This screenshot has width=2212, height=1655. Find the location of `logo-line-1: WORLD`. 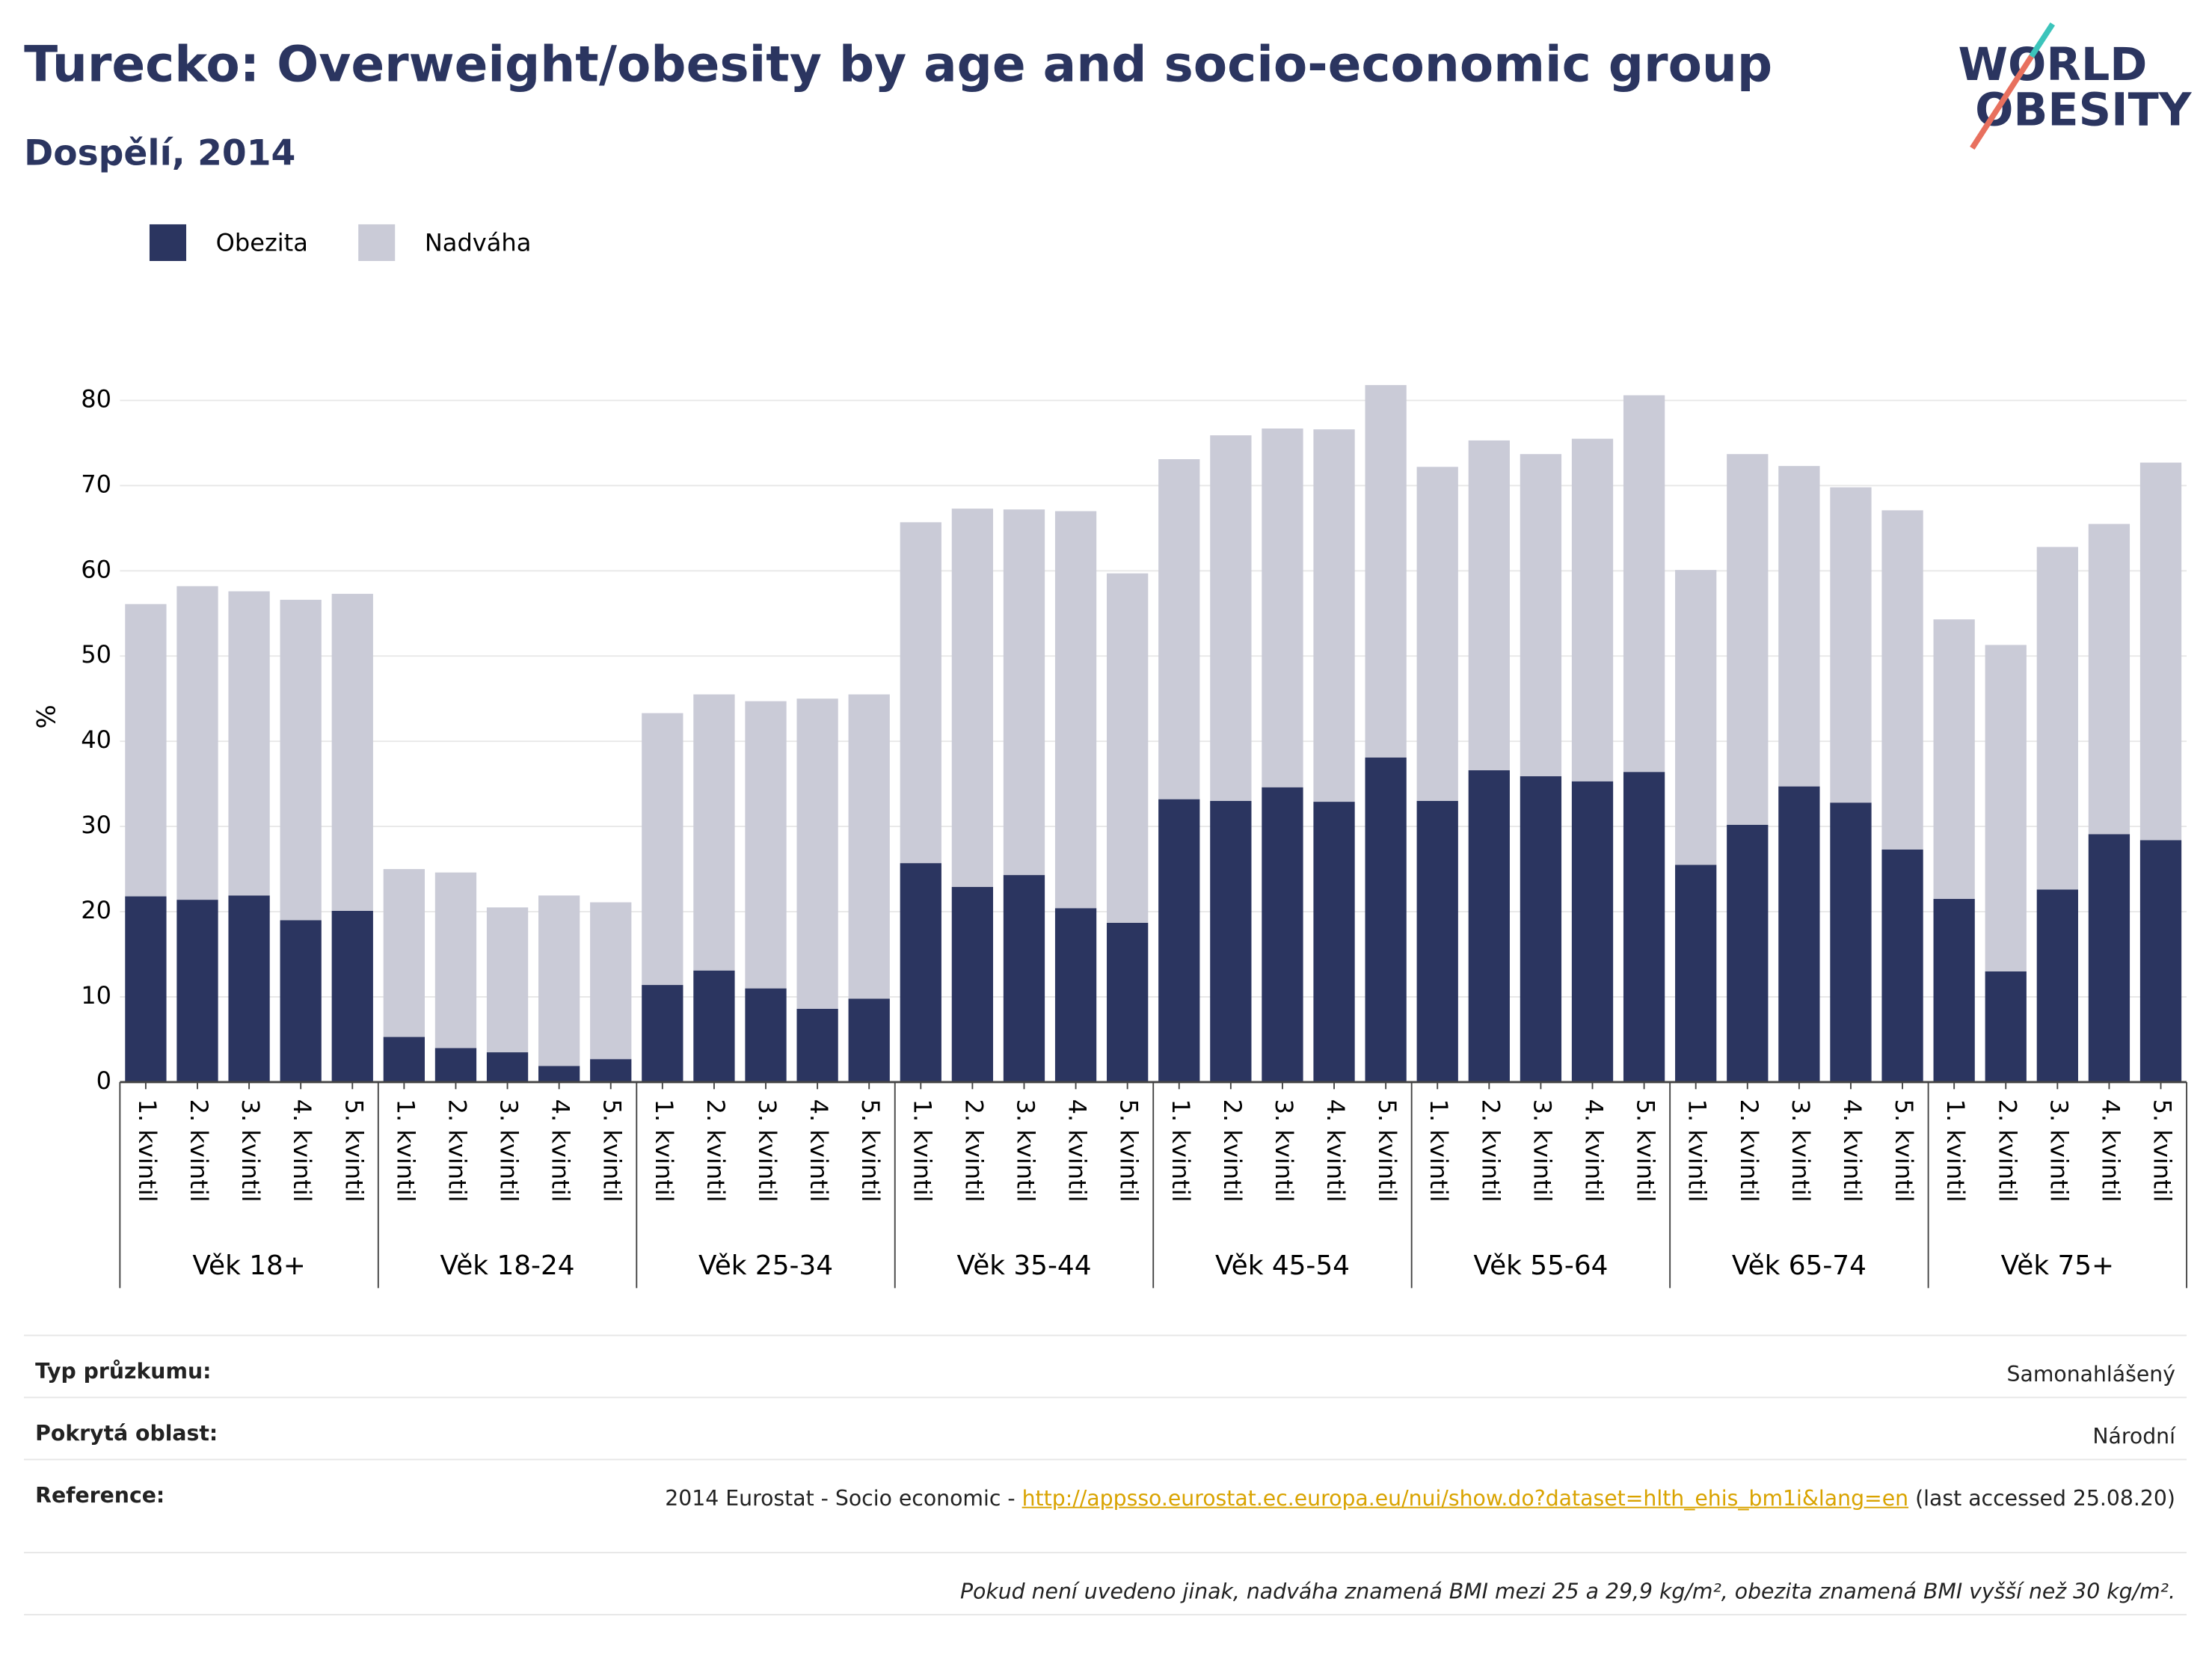

logo-line-1: WORLD is located at coordinates (2052, 65).